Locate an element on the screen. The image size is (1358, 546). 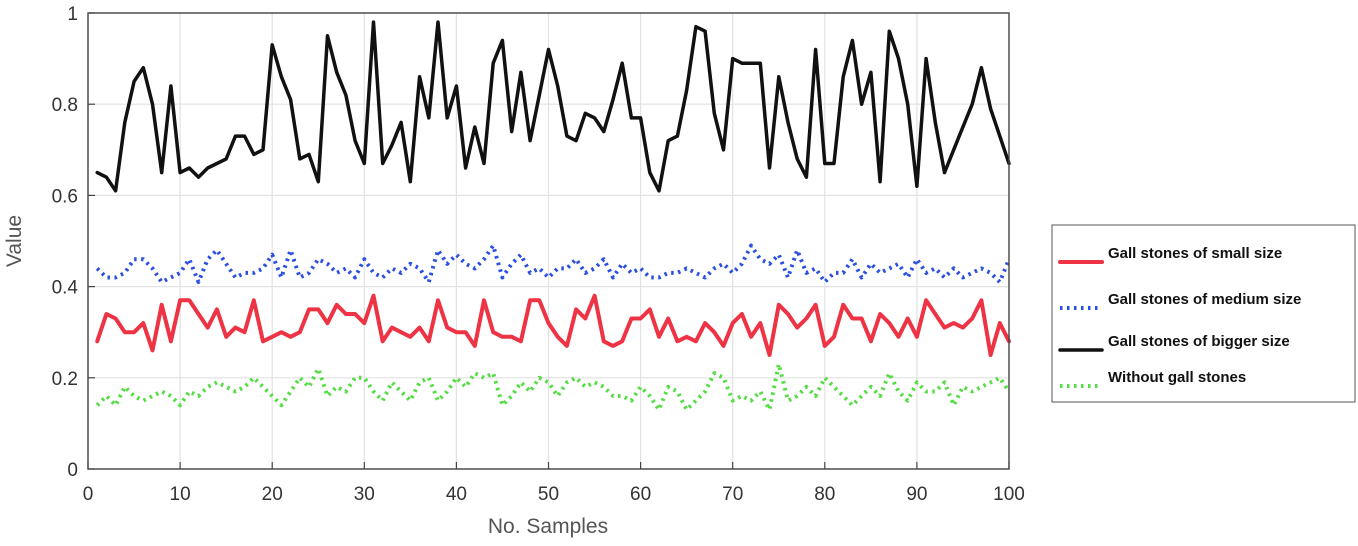
x-tick-label: 60 is located at coordinates (640, 494).